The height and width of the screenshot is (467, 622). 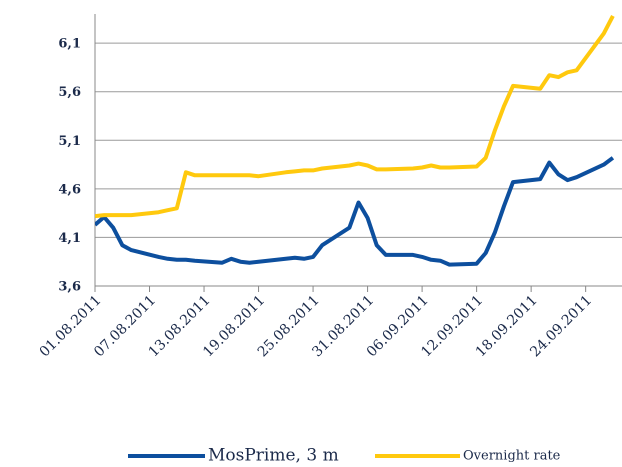 What do you see at coordinates (69, 141) in the screenshot?
I see `y-tick-label: 5,1` at bounding box center [69, 141].